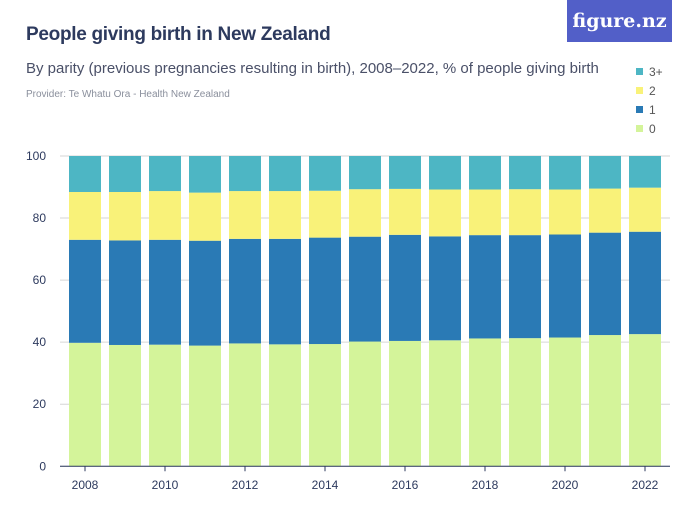 This screenshot has width=700, height=525. Describe the element at coordinates (85, 174) in the screenshot. I see `bar-segment-2008-3+` at that location.